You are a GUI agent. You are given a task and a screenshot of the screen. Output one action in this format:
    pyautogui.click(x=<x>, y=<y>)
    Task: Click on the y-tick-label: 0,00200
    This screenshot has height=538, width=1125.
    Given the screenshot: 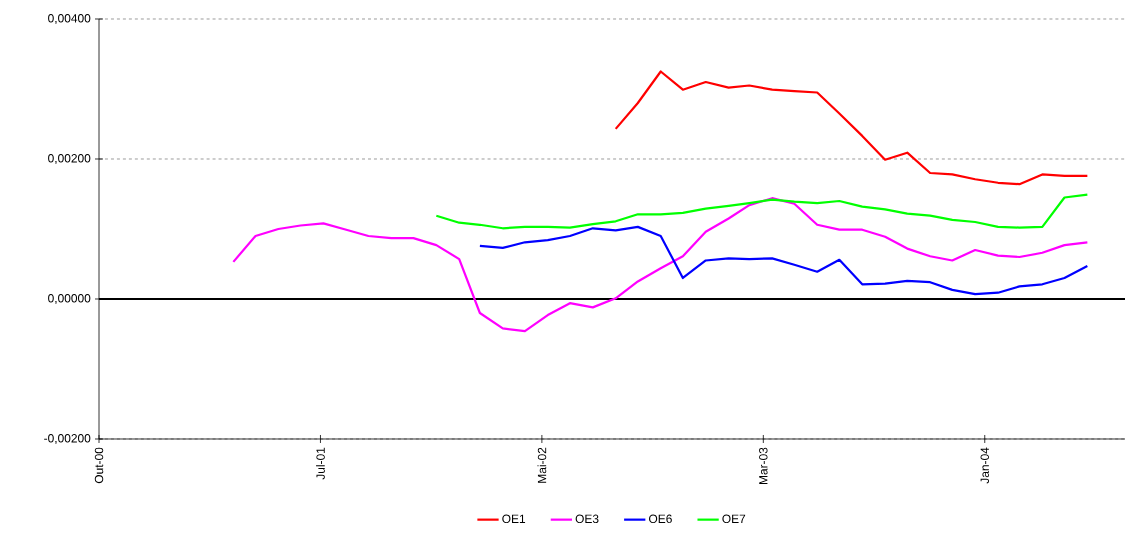 What is the action you would take?
    pyautogui.click(x=69, y=159)
    